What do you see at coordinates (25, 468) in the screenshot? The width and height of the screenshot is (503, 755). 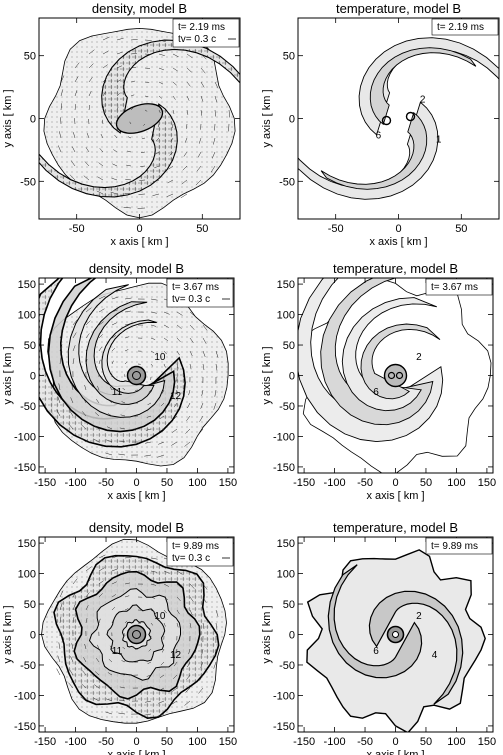 I see `y-tick-label: -150` at bounding box center [25, 468].